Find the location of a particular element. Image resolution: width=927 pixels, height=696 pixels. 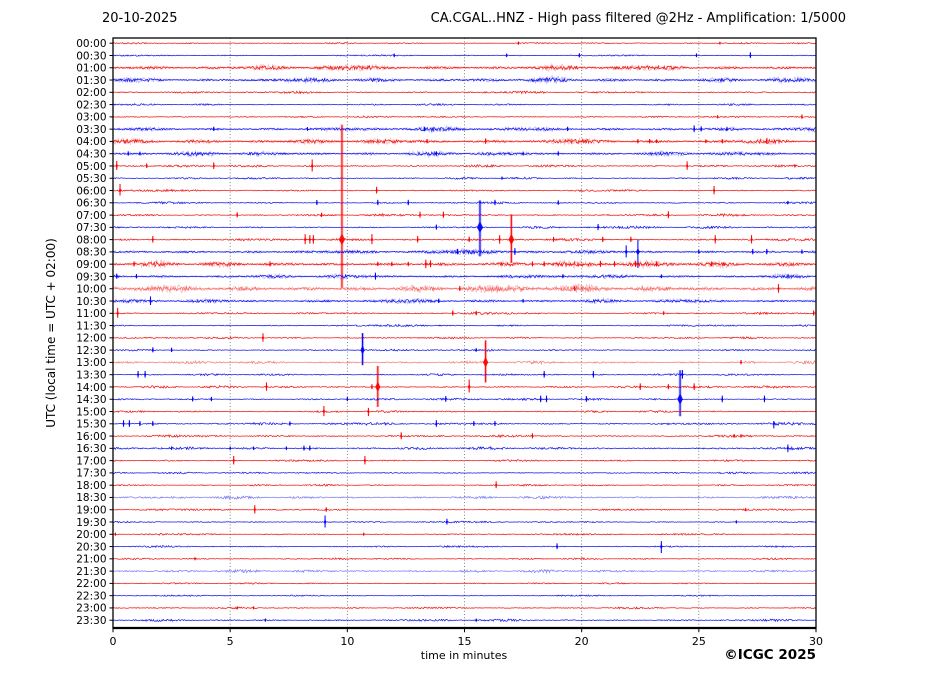

y-tick-label: 12:30 is located at coordinates (91, 351).